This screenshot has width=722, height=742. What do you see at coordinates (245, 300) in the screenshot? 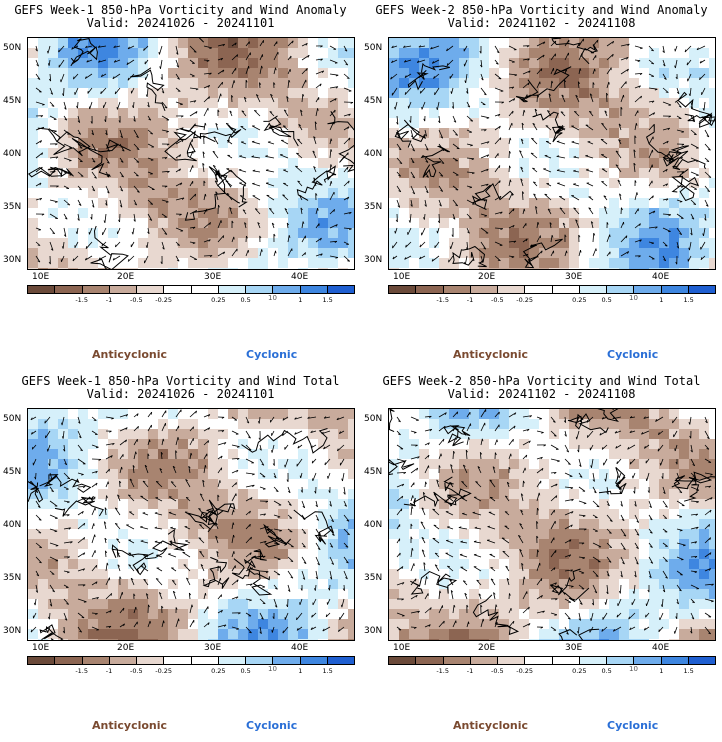
I see `colorbar-tick-label: 0.5` at bounding box center [245, 300].